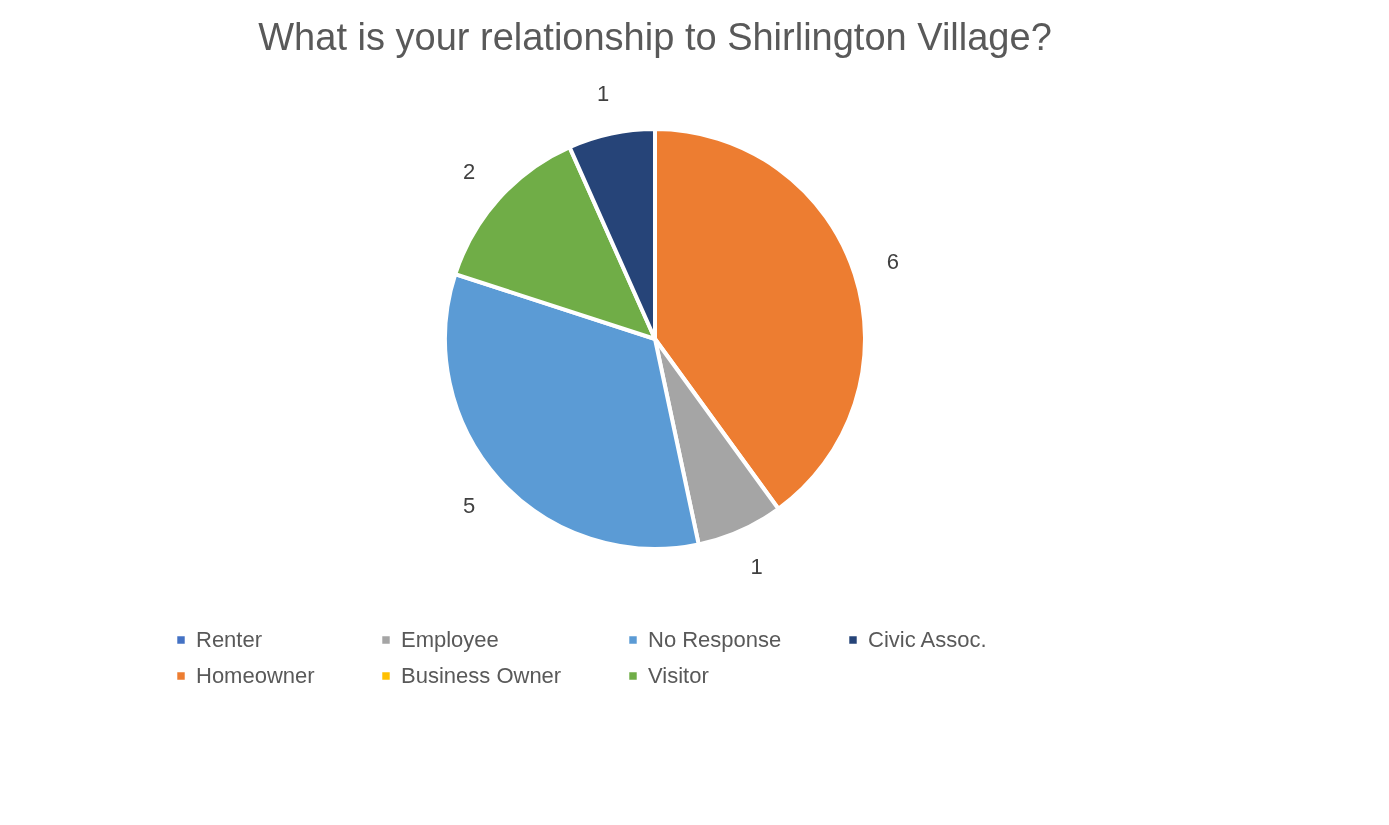  What do you see at coordinates (481, 675) in the screenshot?
I see `legend-label: Business Owner` at bounding box center [481, 675].